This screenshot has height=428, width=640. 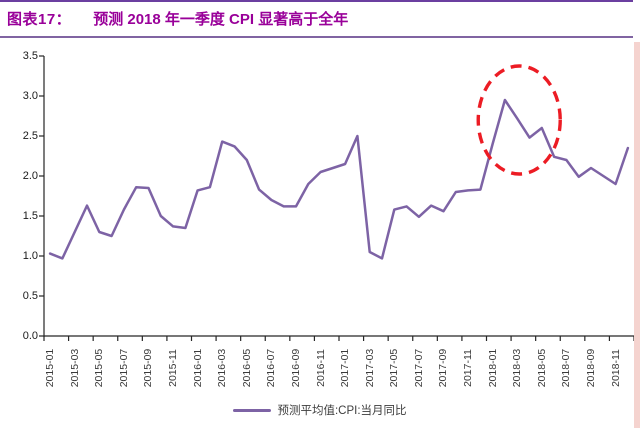 I want to click on x-tick-label: 2017-11, so click(x=468, y=368).